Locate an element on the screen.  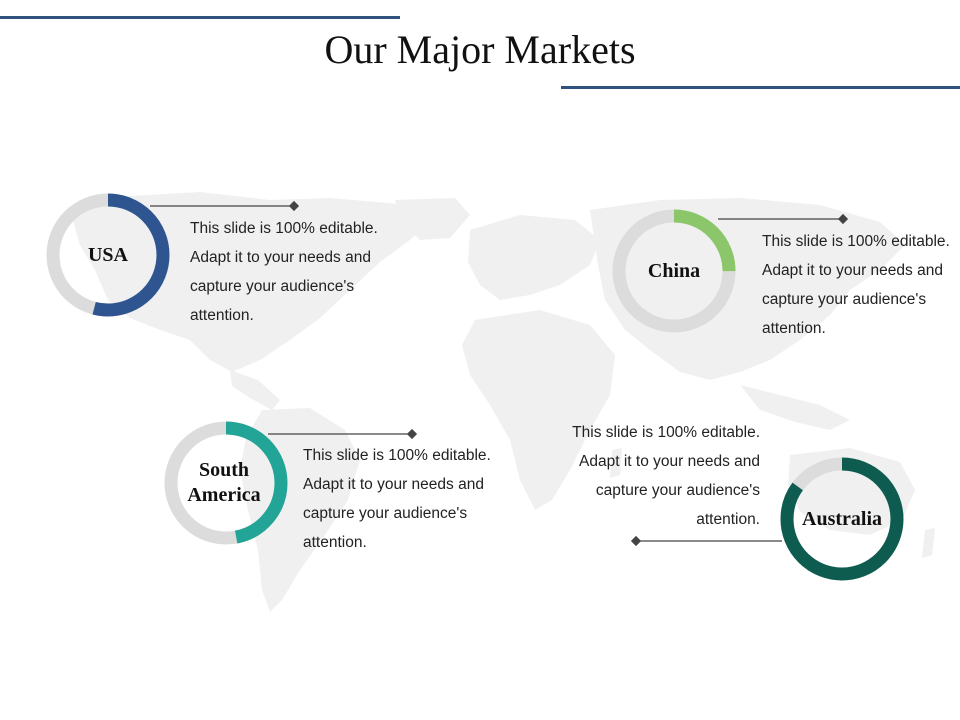
map-madagascar is located at coordinates (616, 463).